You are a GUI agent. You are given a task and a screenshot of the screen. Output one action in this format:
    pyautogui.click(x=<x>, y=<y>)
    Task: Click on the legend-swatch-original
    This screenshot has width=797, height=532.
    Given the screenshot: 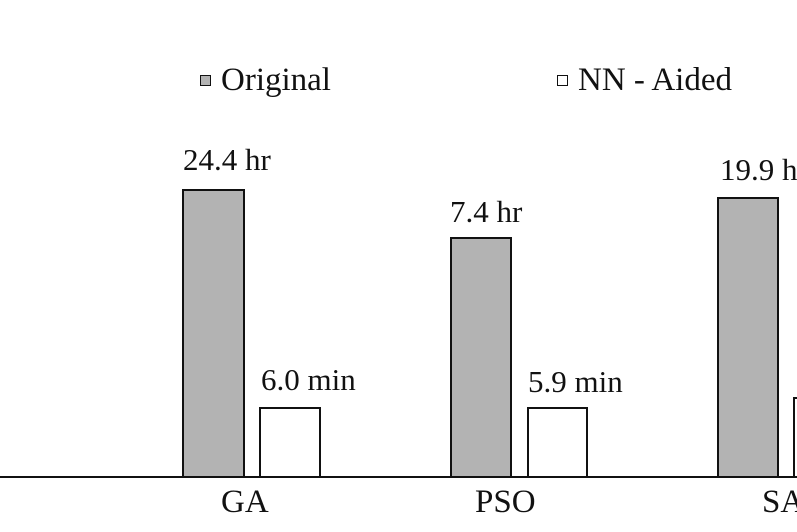 What is the action you would take?
    pyautogui.click(x=205, y=80)
    